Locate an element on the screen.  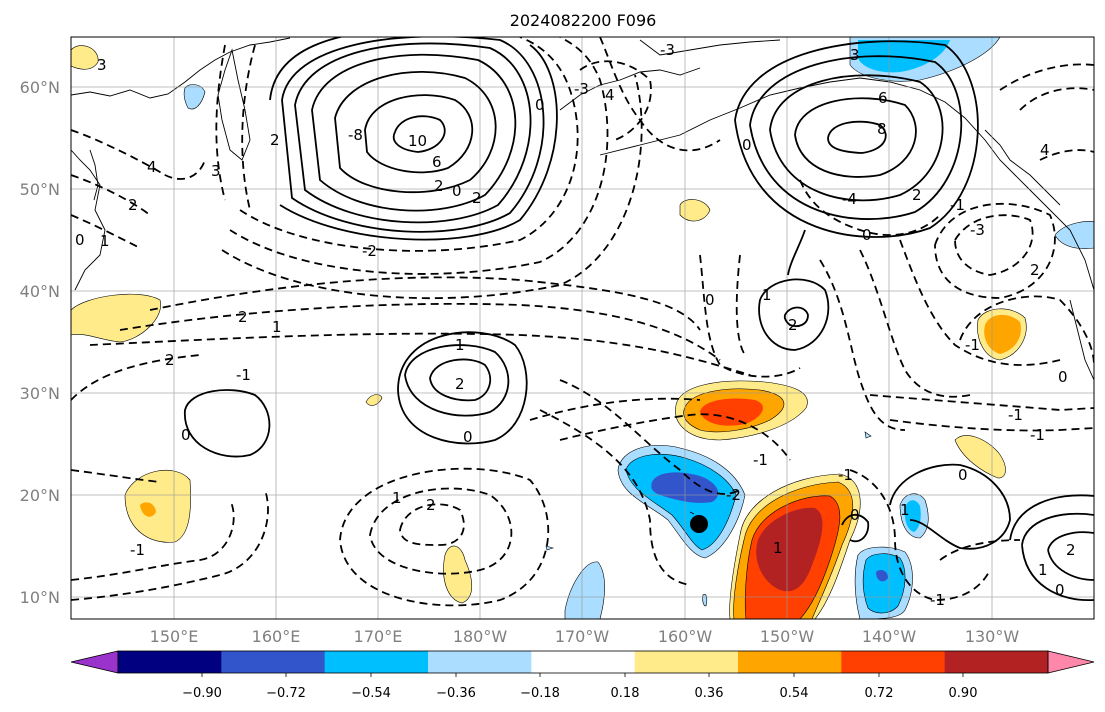
low-12n-east is located at coordinates (980, 550).